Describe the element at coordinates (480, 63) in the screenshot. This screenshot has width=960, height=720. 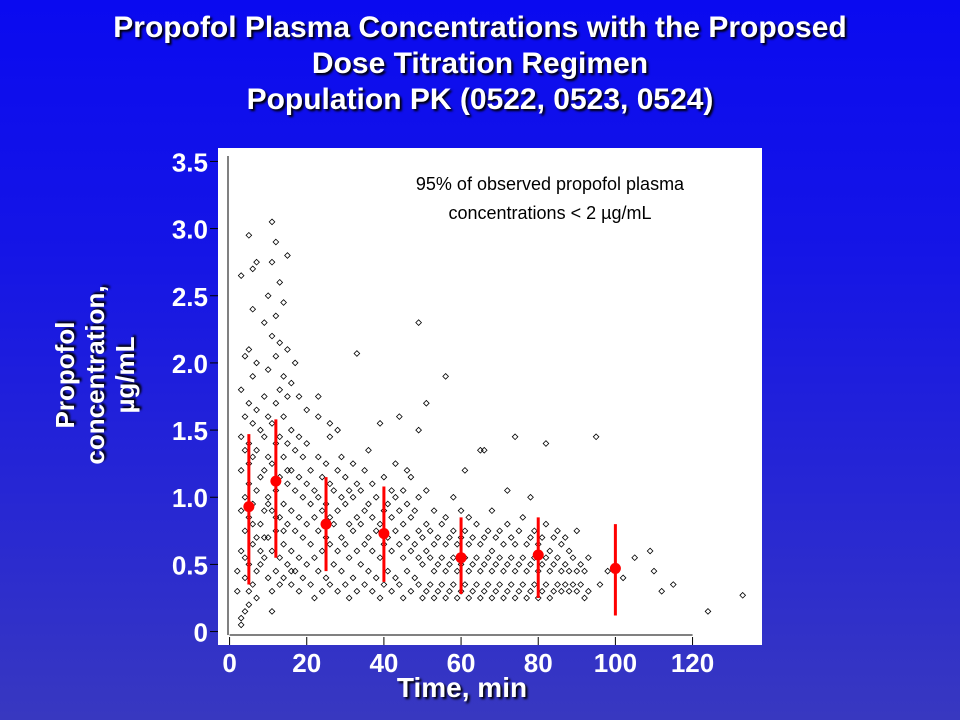
I see `title-line: Dose Titration Regimen` at that location.